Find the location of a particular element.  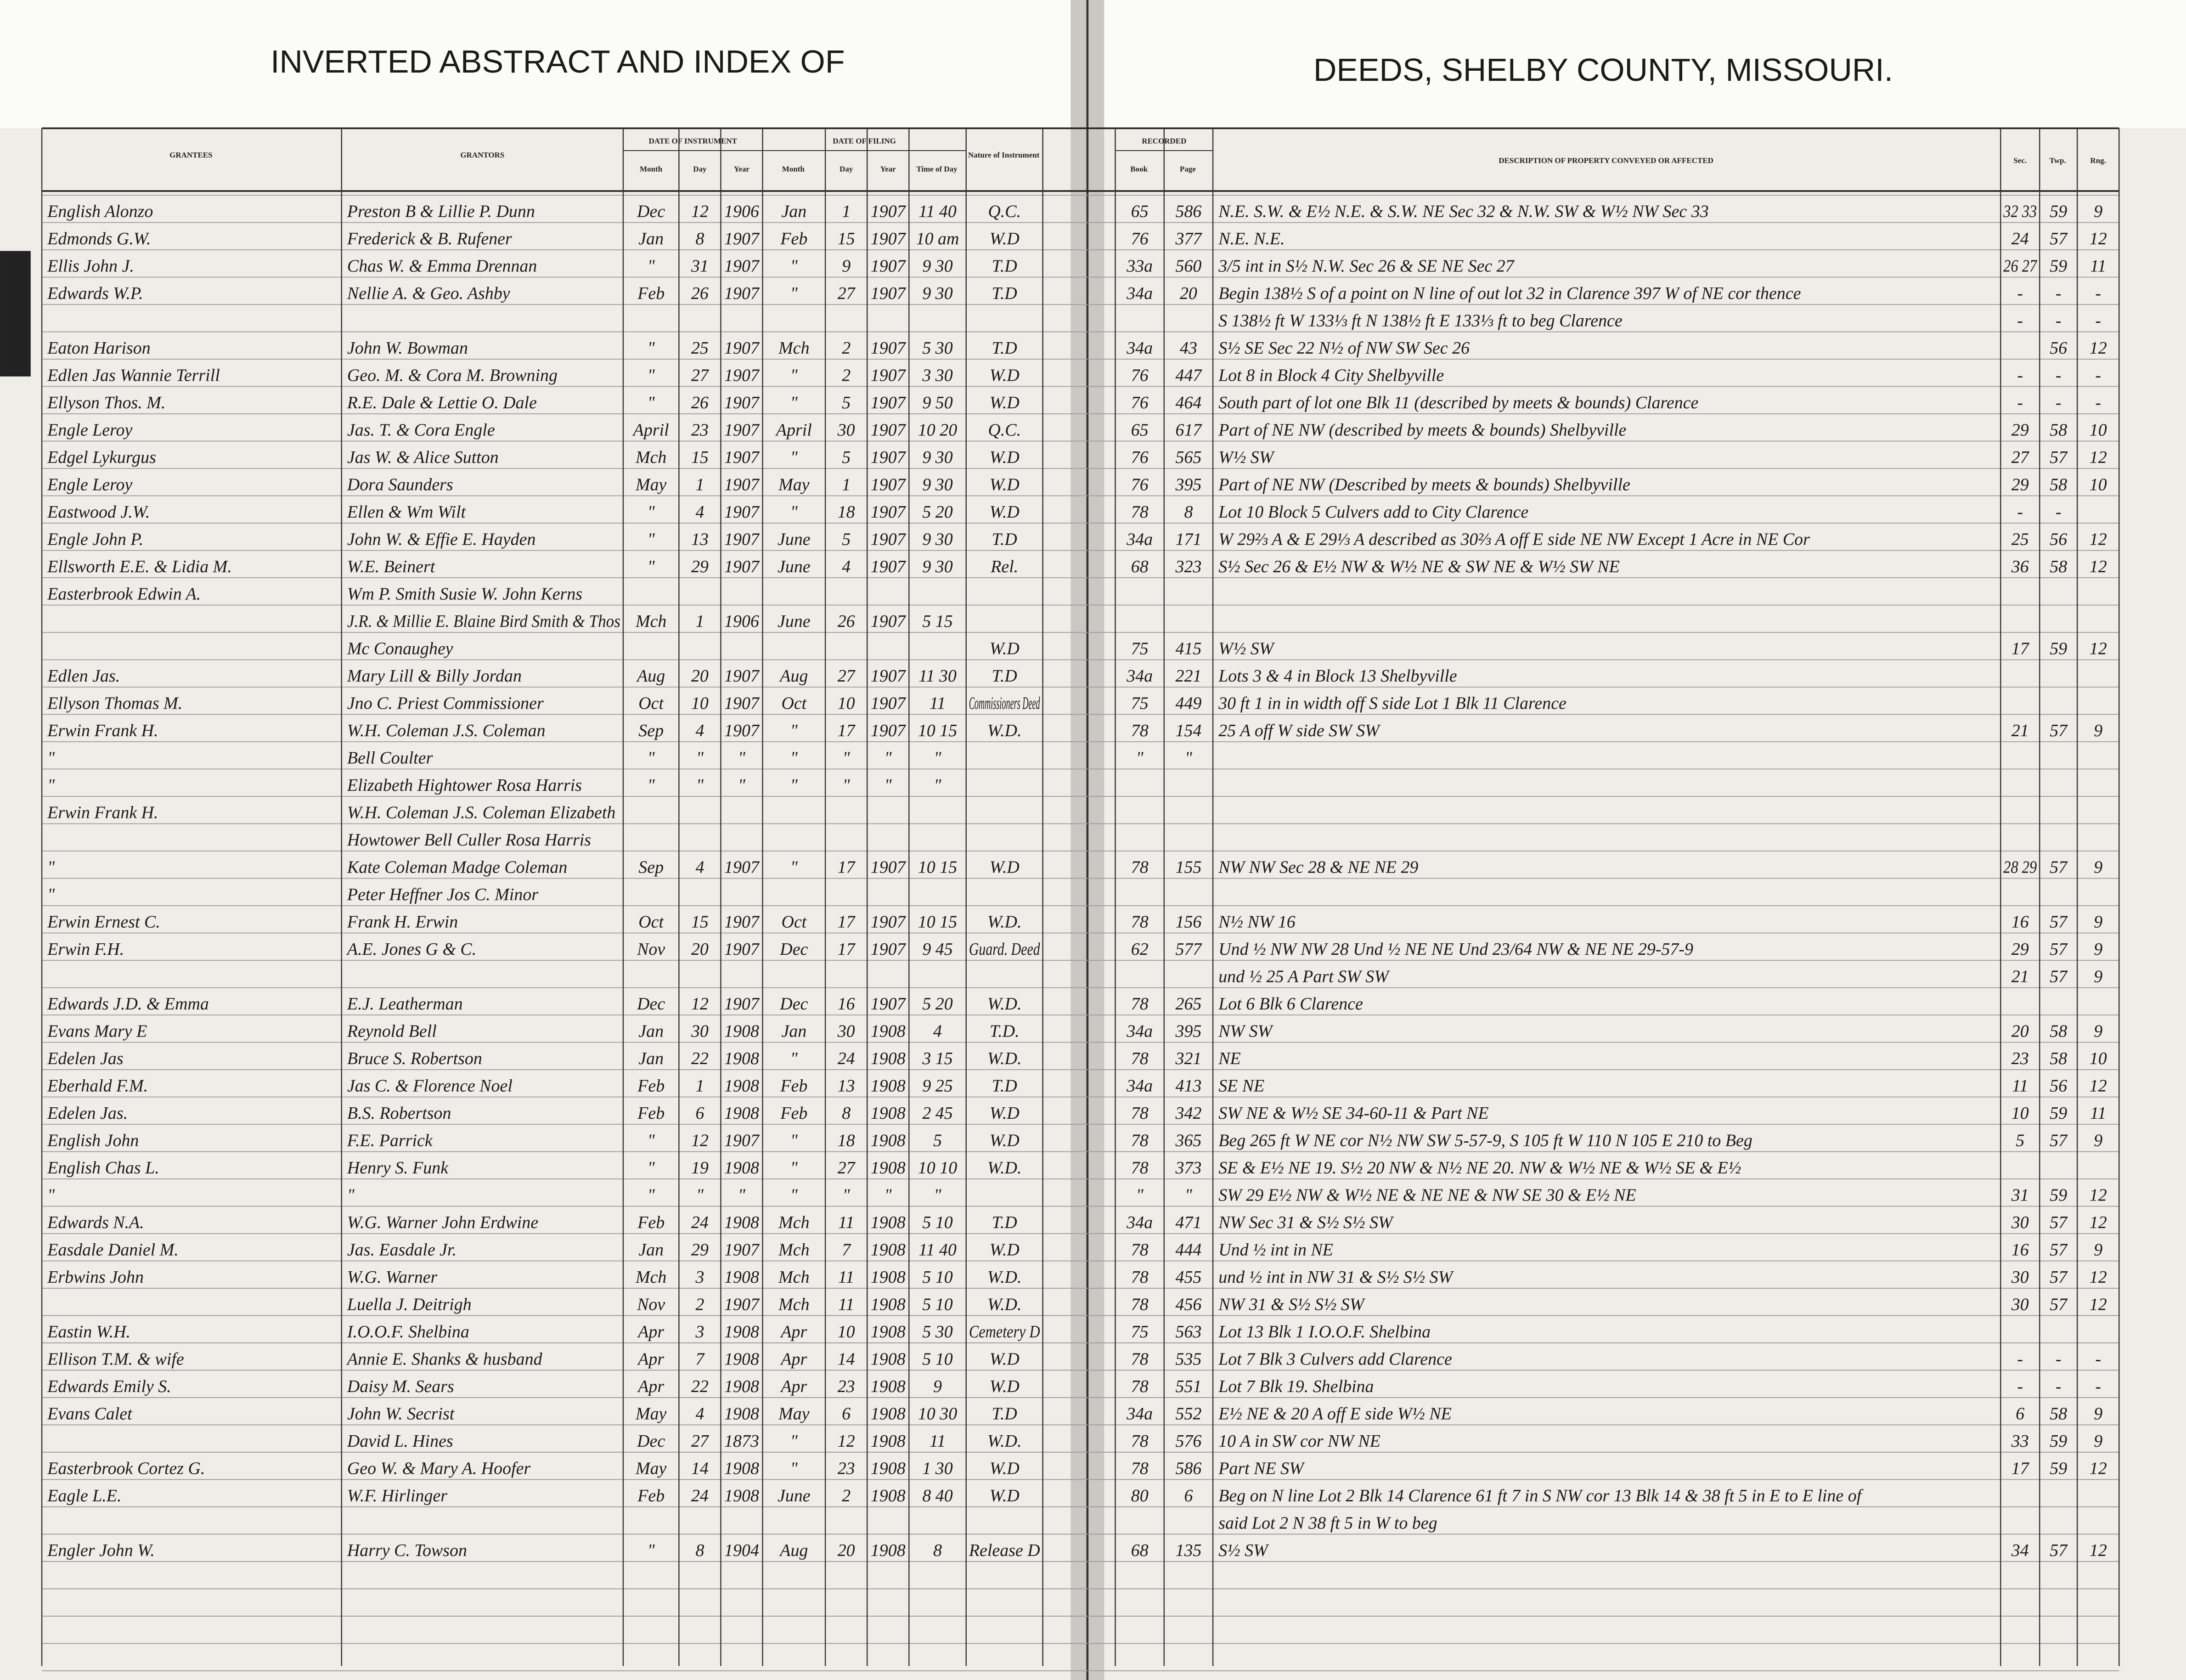

entry-nature: T.D is located at coordinates (1004, 348).